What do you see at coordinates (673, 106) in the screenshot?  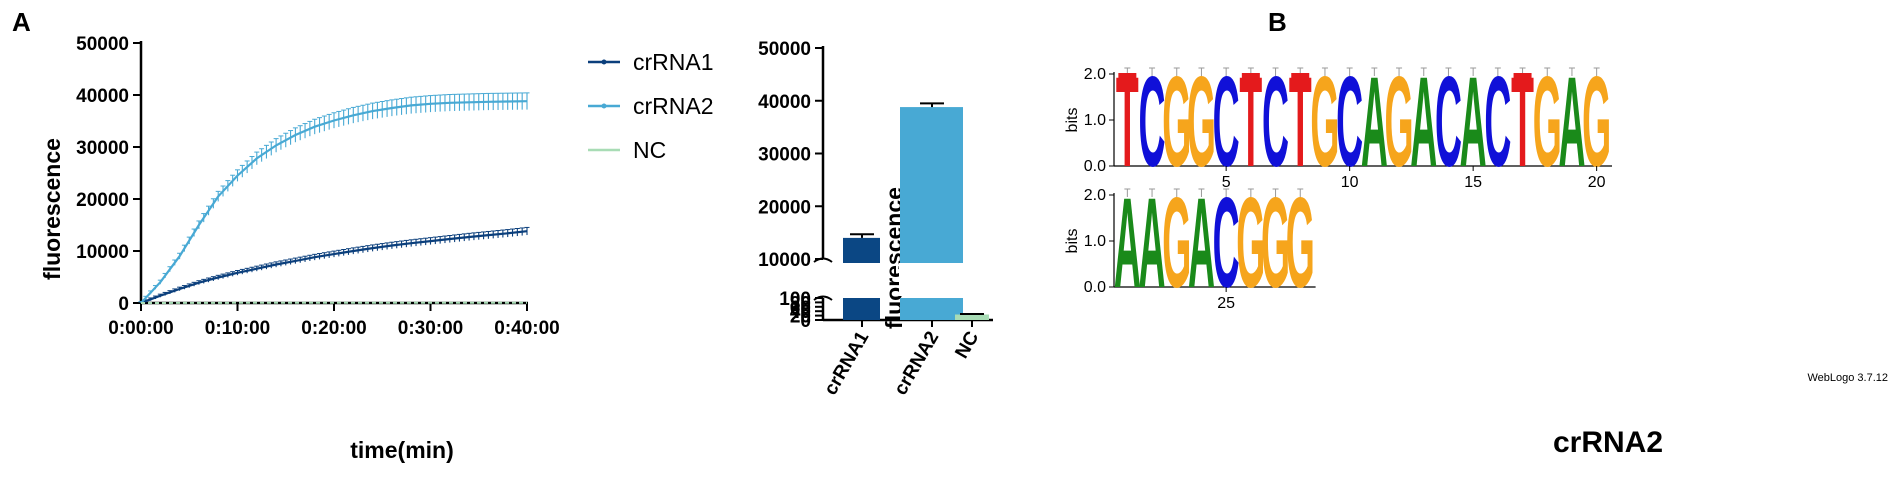 I see `legend-label-crrna2: crRNA2` at bounding box center [673, 106].